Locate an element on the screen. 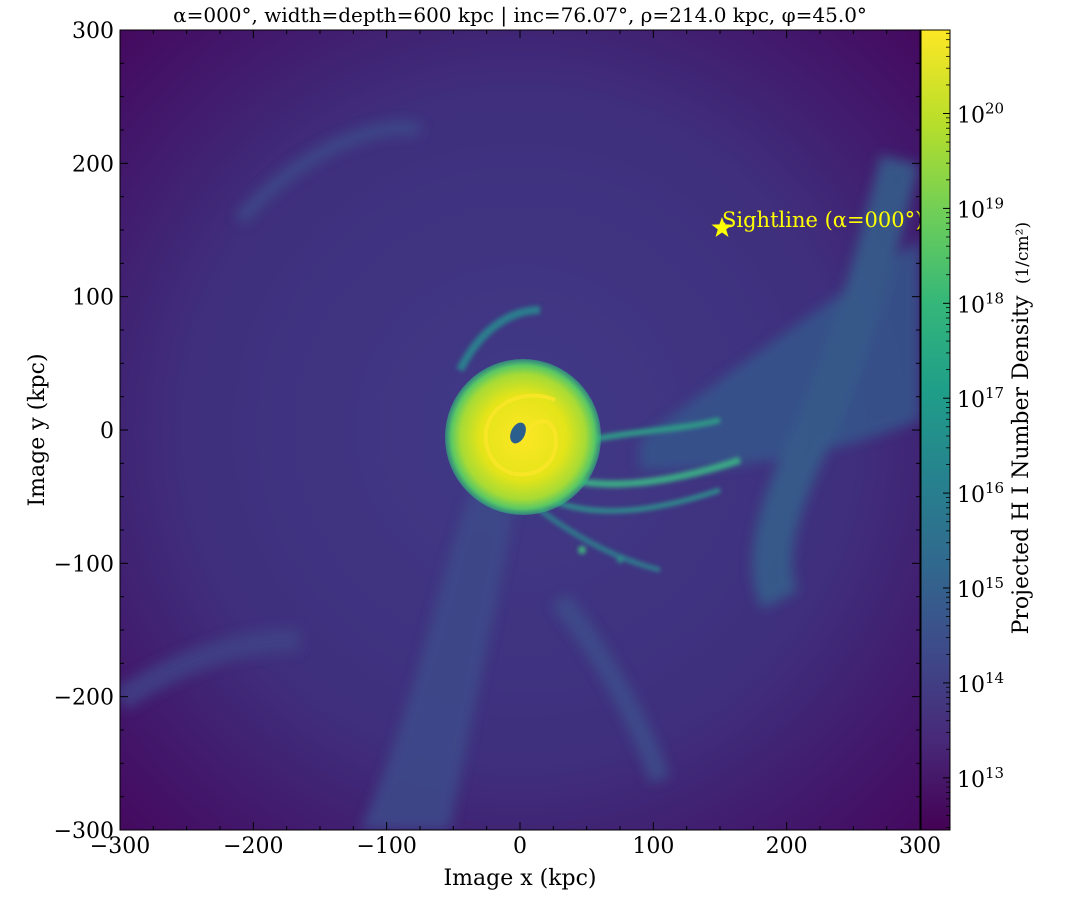 Image resolution: width=1085 pixels, height=920 pixels. sightline-marker: Sightline (α=000°) is located at coordinates (817, 222).